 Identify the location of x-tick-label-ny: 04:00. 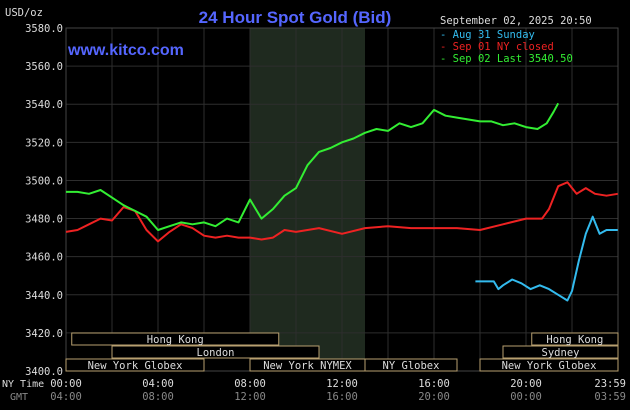
(158, 384).